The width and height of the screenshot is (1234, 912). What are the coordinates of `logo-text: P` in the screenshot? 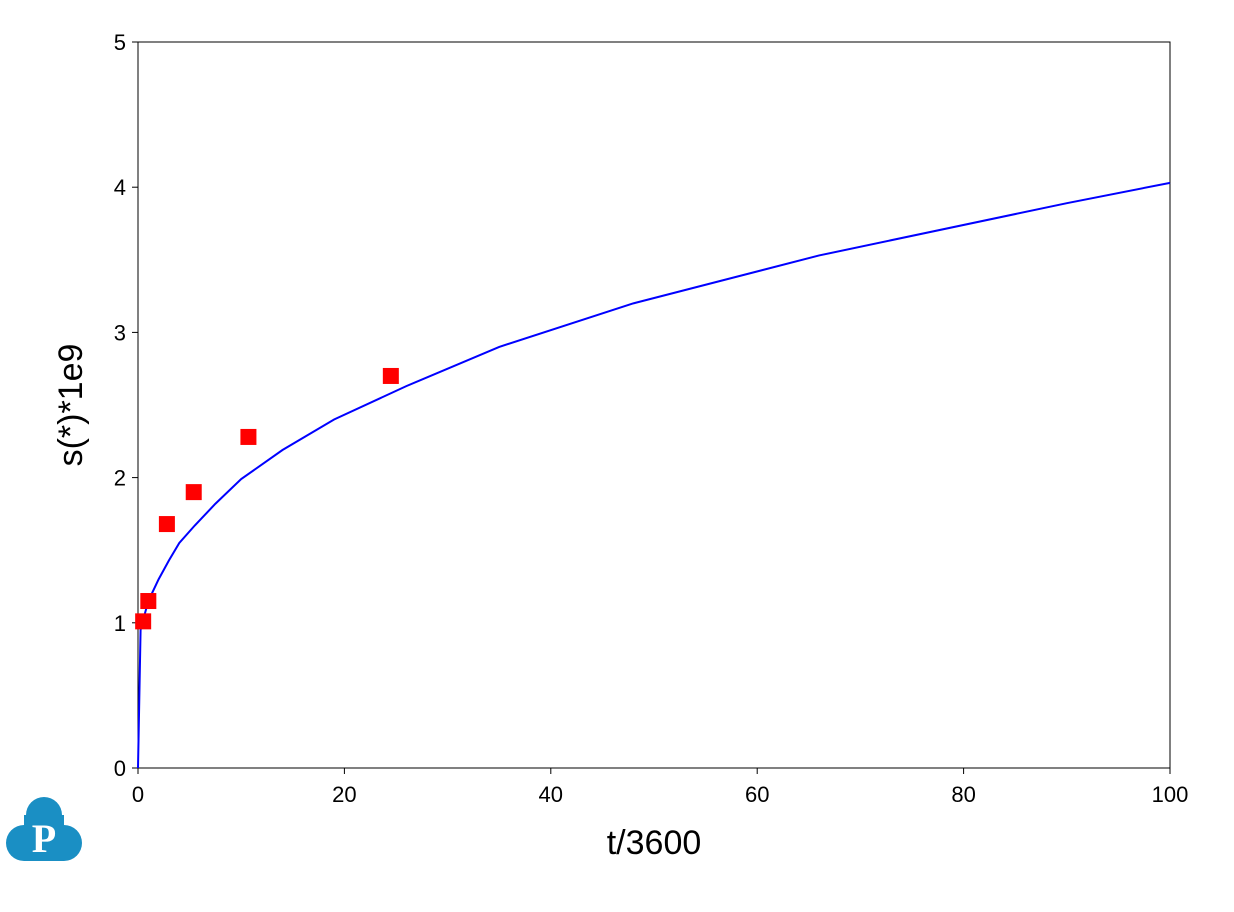 It's located at (44, 838).